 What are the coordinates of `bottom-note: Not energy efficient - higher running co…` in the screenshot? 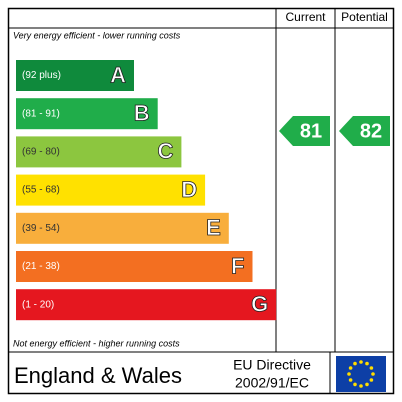 It's located at (96, 343).